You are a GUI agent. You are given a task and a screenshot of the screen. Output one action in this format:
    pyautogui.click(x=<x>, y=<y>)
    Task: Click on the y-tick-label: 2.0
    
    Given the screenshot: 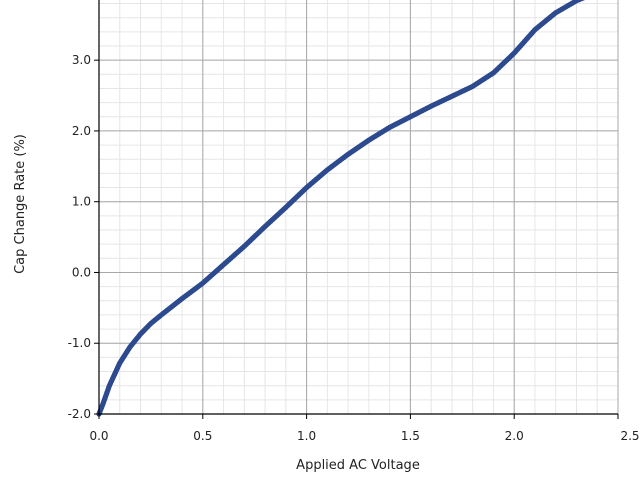 What is the action you would take?
    pyautogui.click(x=81, y=131)
    